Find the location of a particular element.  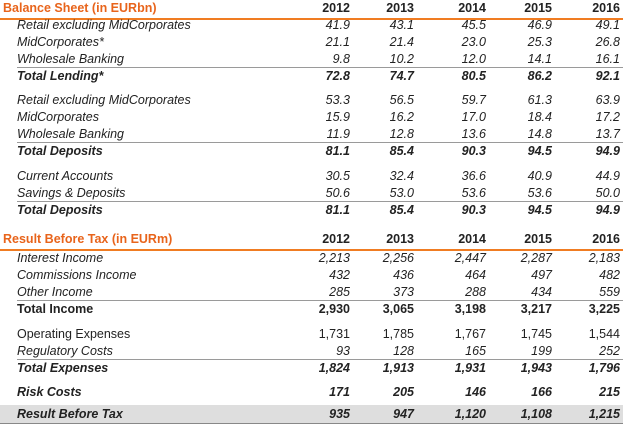

cell-value: 53.3 is located at coordinates (337, 100).